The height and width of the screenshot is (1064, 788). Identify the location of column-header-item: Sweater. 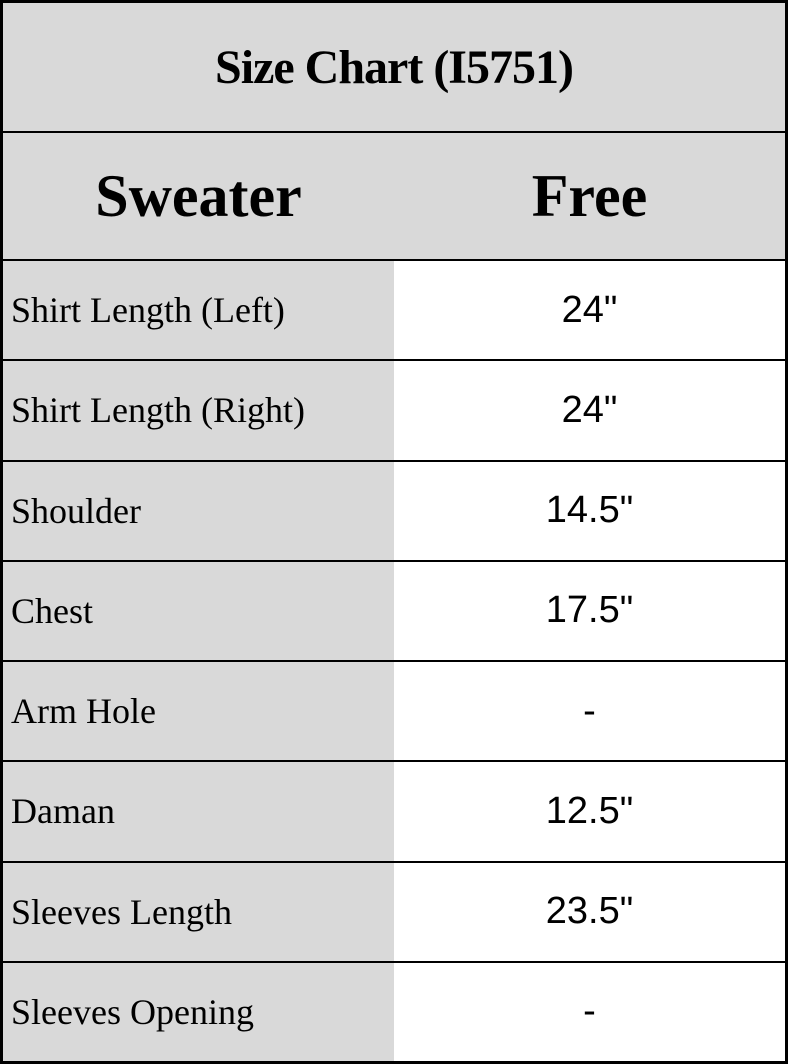
(198, 195).